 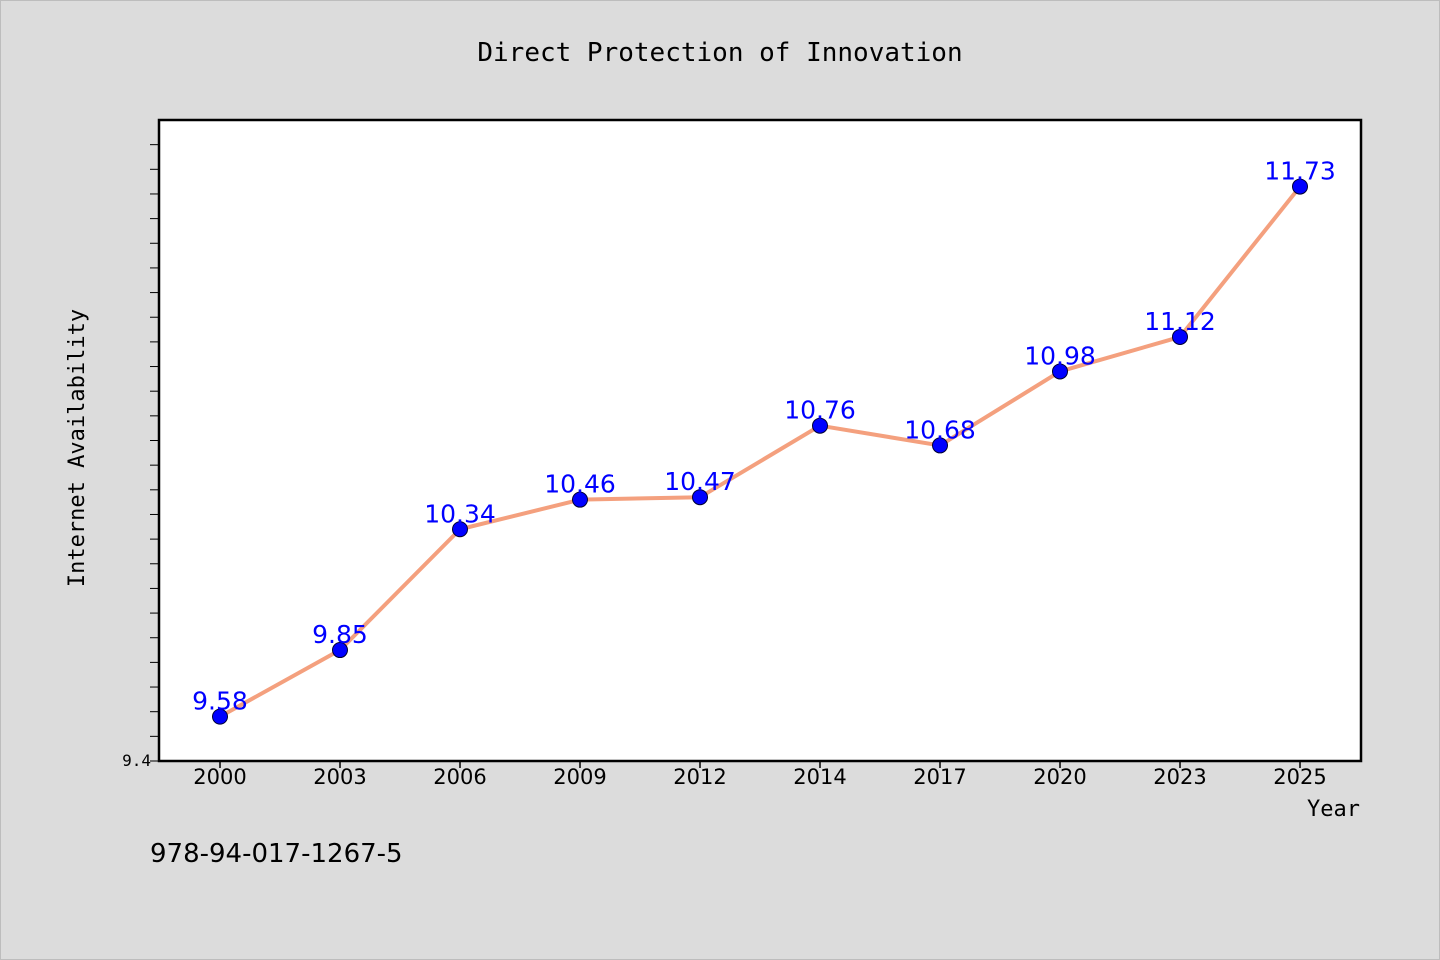 I want to click on x-tick-label: 2003, so click(x=339, y=777).